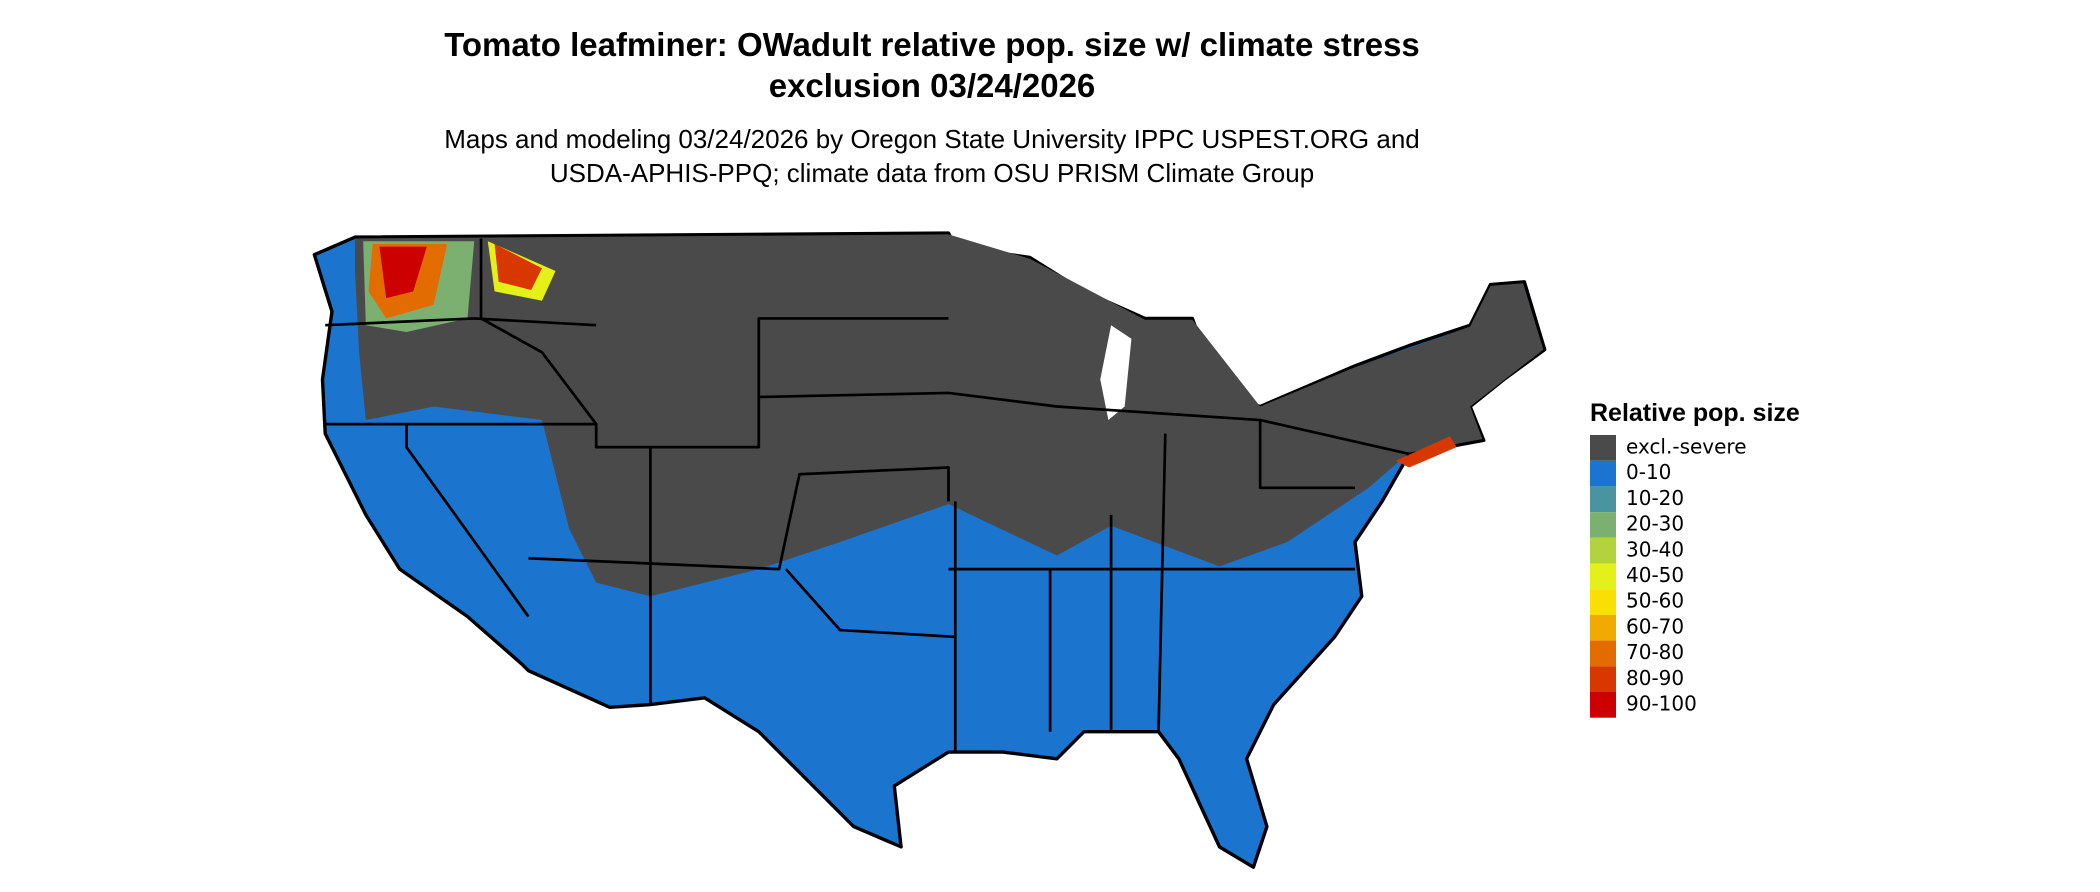 Image resolution: width=2100 pixels, height=892 pixels. What do you see at coordinates (1426, 452) in the screenshot?
I see `ne-warm-zone` at bounding box center [1426, 452].